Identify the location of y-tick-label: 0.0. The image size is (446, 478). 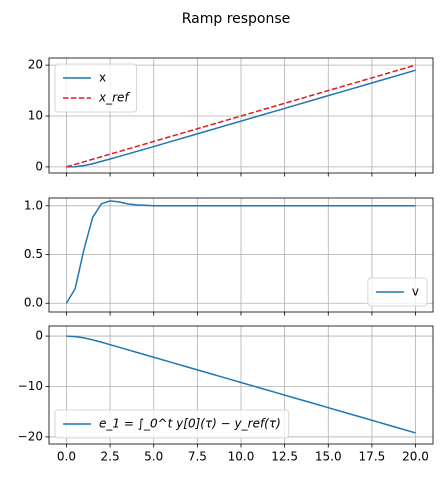
(33, 303).